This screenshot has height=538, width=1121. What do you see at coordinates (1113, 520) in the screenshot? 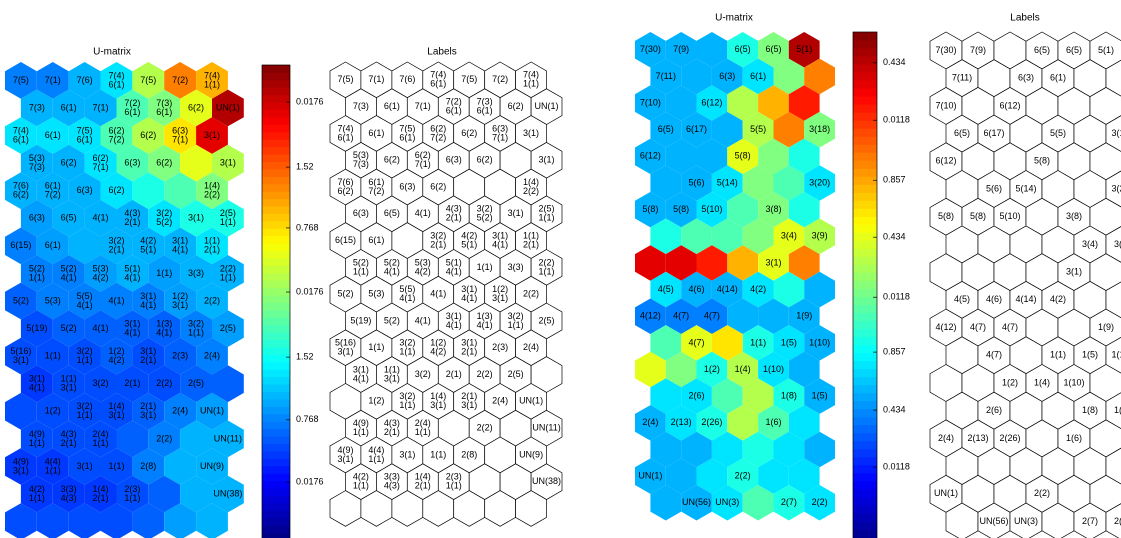
I see `label-cell` at bounding box center [1113, 520].